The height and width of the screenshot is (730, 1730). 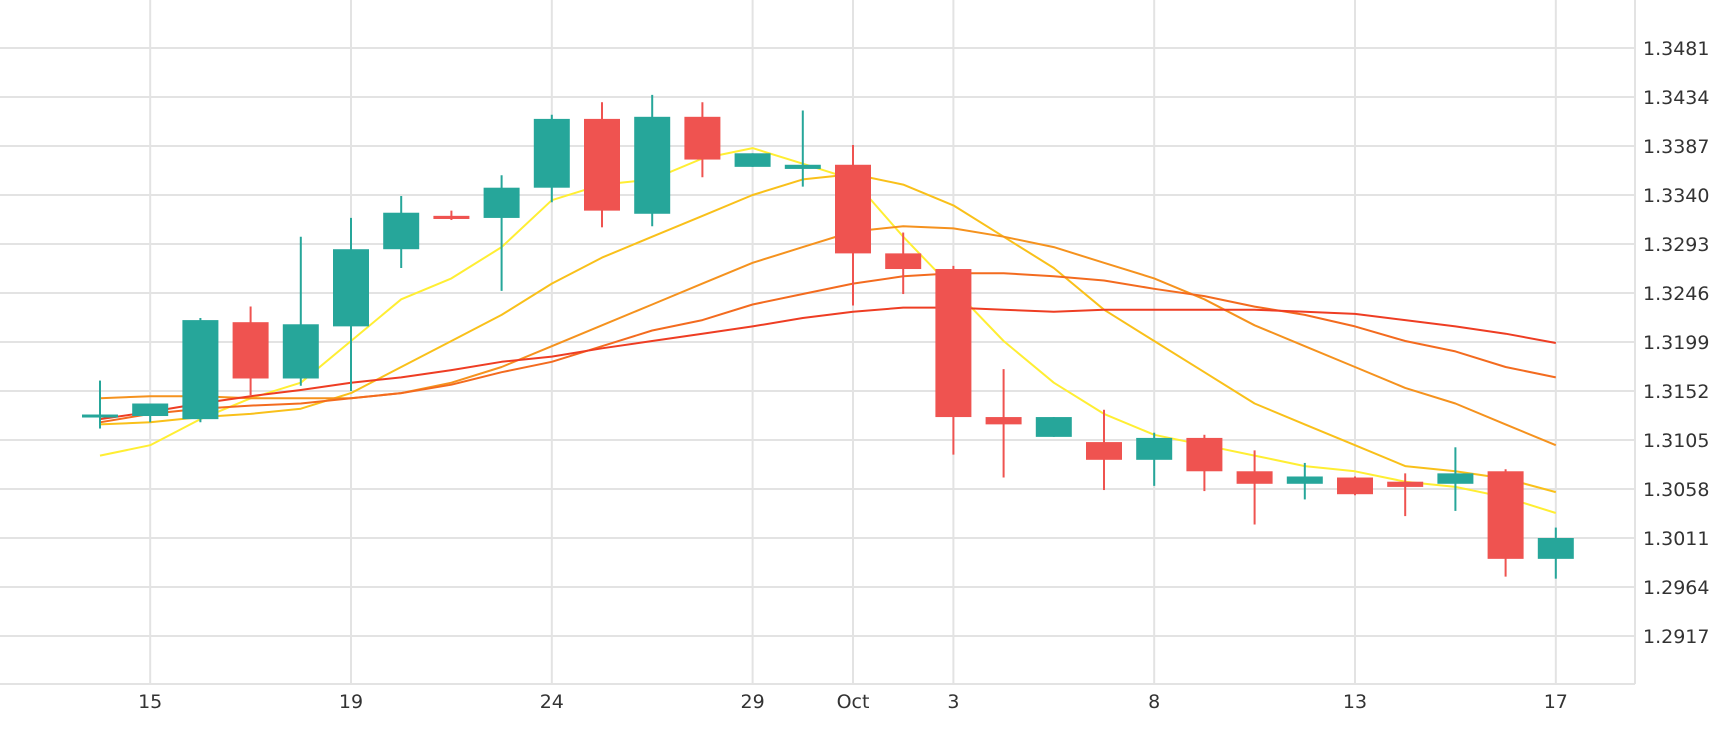 I want to click on y-tick-label: 1.3058, so click(x=1676, y=490).